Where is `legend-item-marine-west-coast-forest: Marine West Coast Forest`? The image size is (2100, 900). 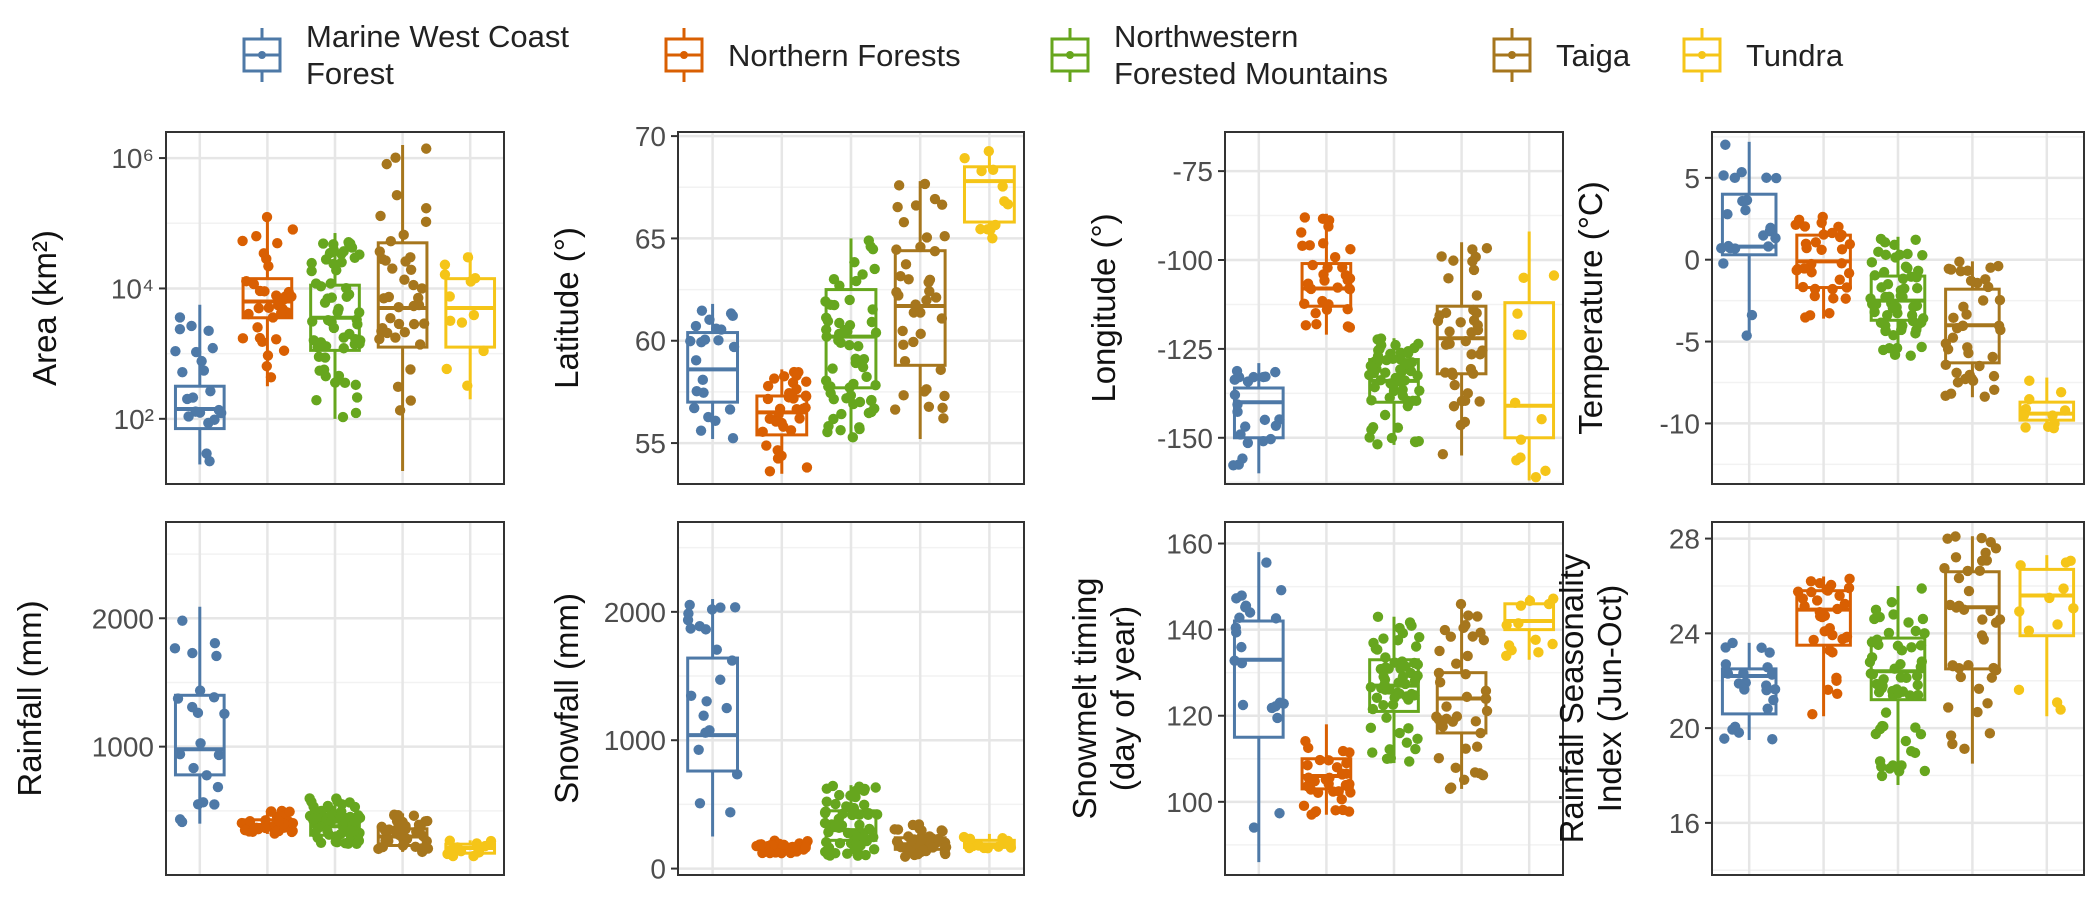
legend-item-marine-west-coast-forest: Marine West Coast Forest is located at coordinates (404, 55).